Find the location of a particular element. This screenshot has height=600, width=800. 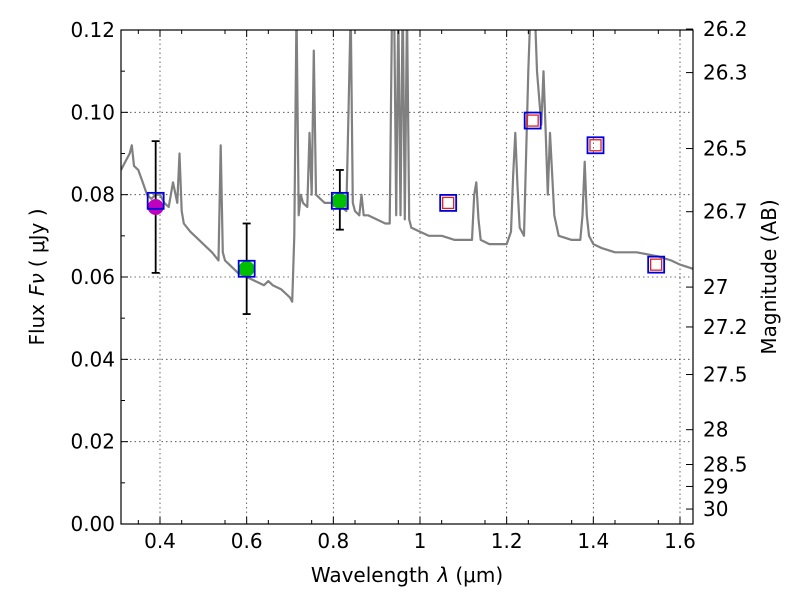

y-tick-label: 0.00 is located at coordinates (92, 524).